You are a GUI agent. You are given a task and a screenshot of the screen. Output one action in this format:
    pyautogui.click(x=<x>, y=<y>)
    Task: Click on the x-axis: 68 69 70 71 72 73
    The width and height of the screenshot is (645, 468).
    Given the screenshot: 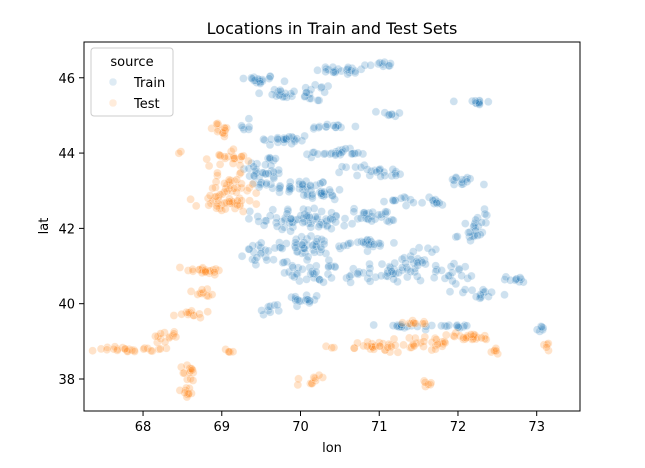 What is the action you would take?
    pyautogui.click(x=340, y=423)
    